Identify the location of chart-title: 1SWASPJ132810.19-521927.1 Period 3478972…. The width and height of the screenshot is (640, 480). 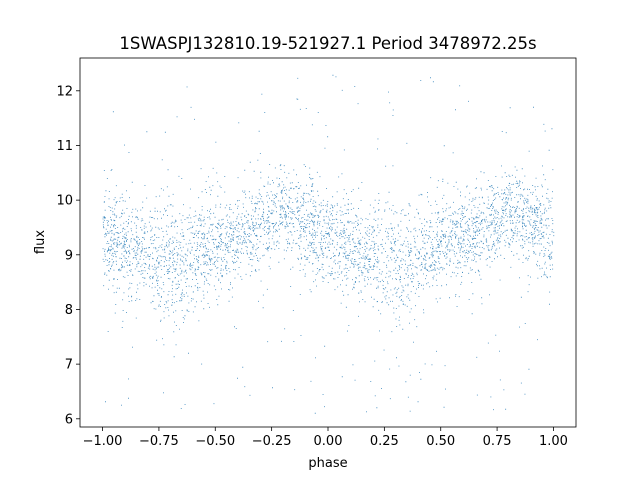
(327, 43).